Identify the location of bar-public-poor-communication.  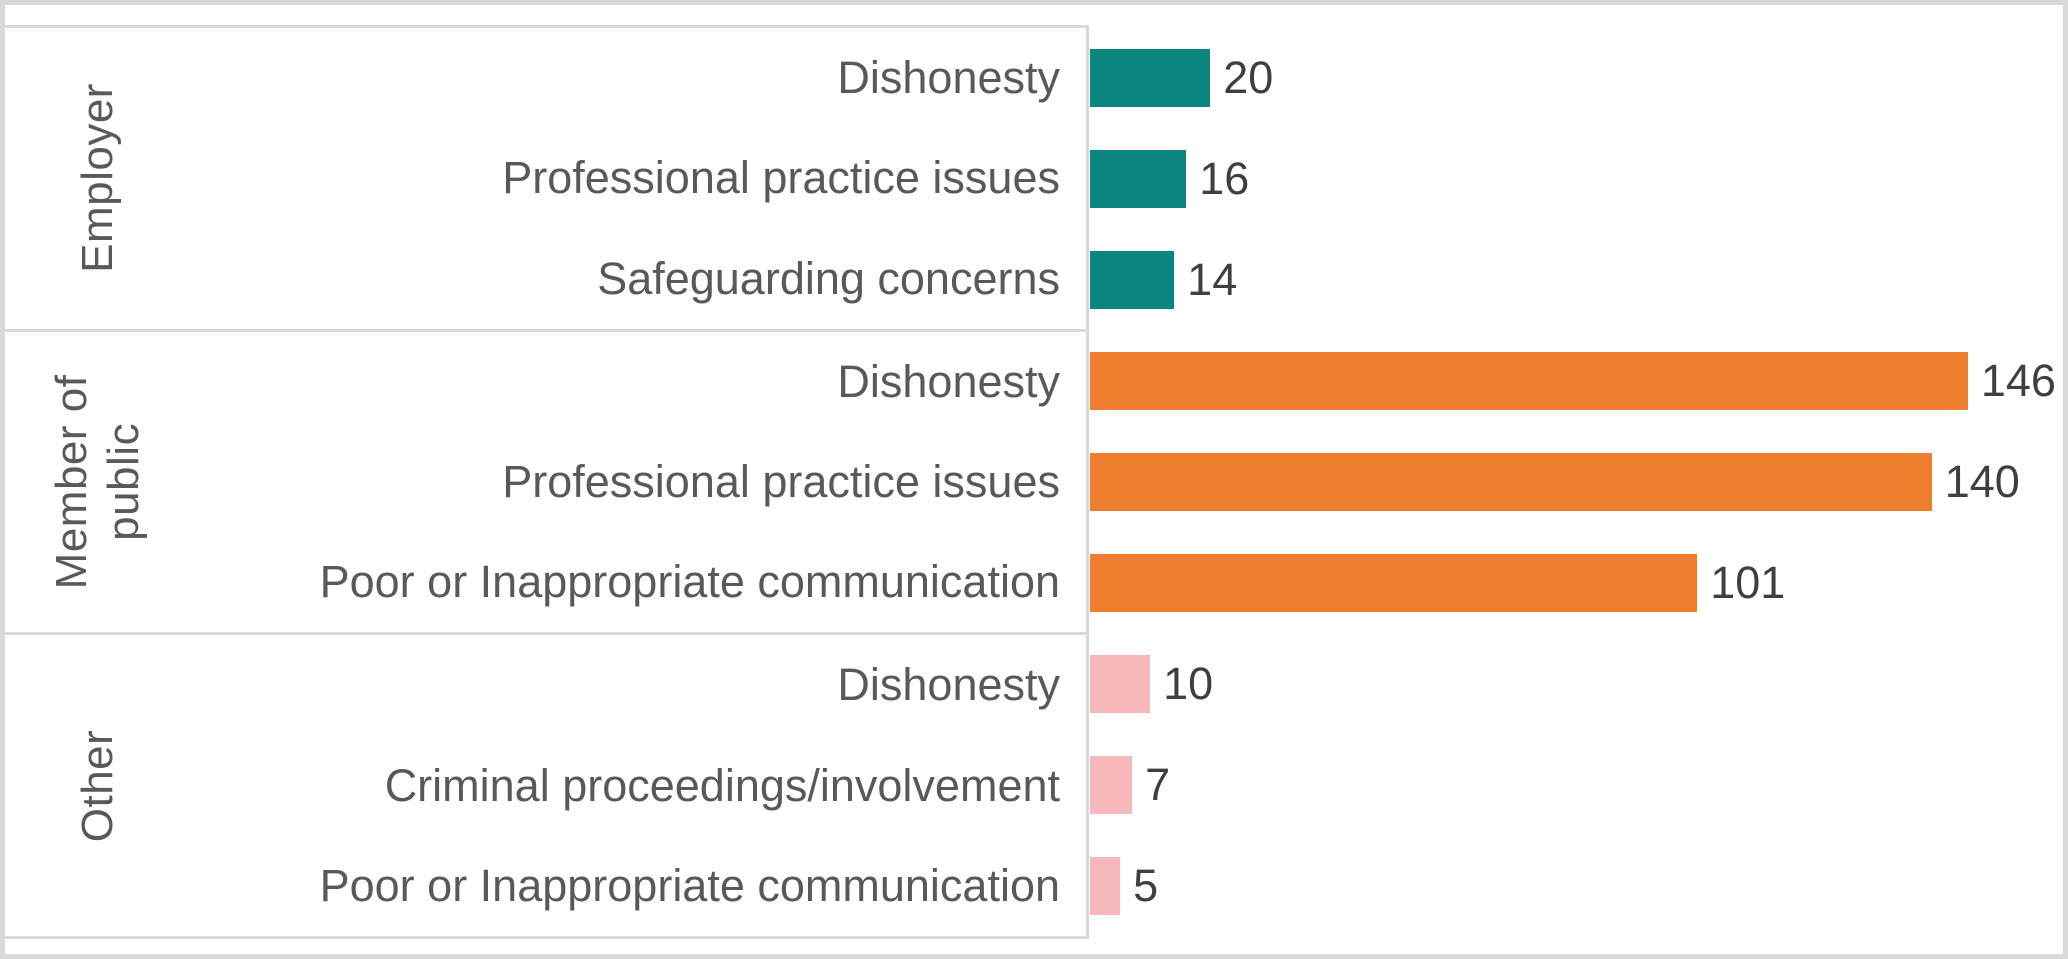
(1394, 582).